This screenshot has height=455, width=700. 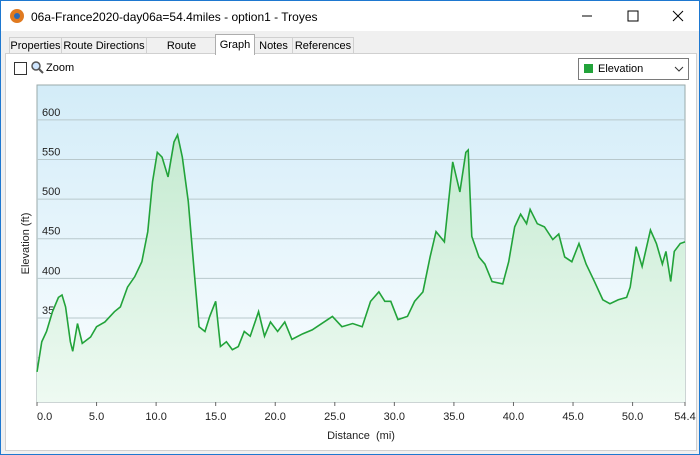 I want to click on zoom-icon, so click(x=37, y=67).